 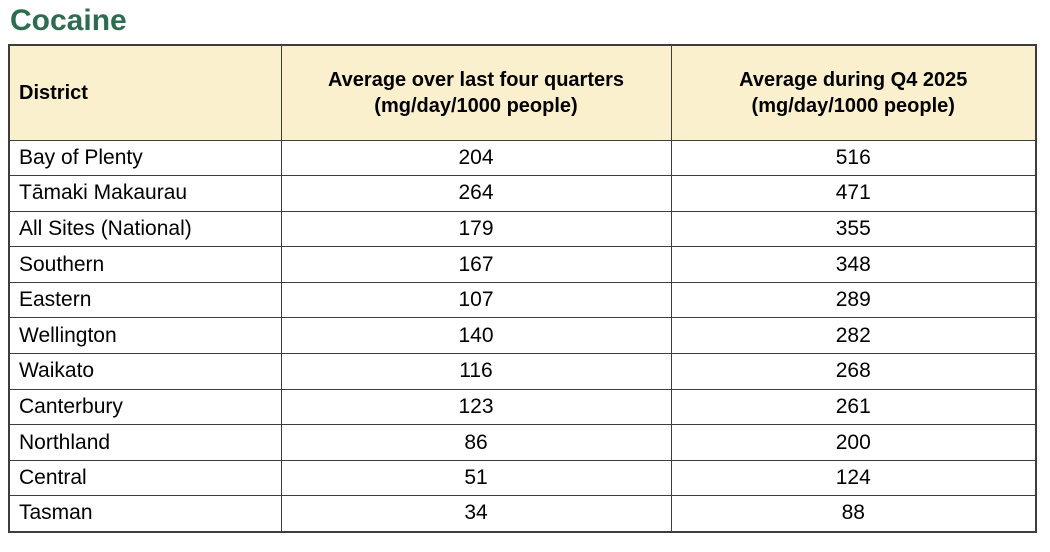 What do you see at coordinates (476, 264) in the screenshot?
I see `avg-last-four-cell: 167` at bounding box center [476, 264].